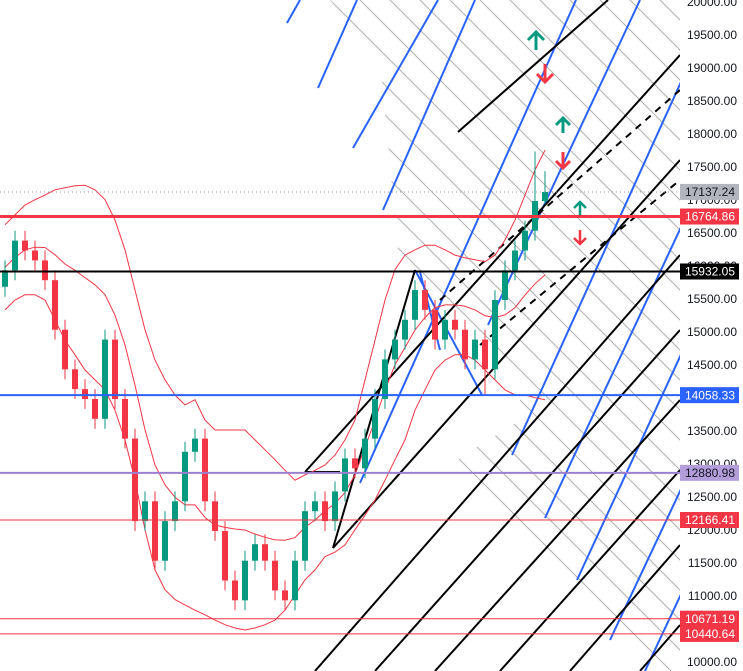  What do you see at coordinates (712, 431) in the screenshot?
I see `y-tick-label: 13500.00` at bounding box center [712, 431].